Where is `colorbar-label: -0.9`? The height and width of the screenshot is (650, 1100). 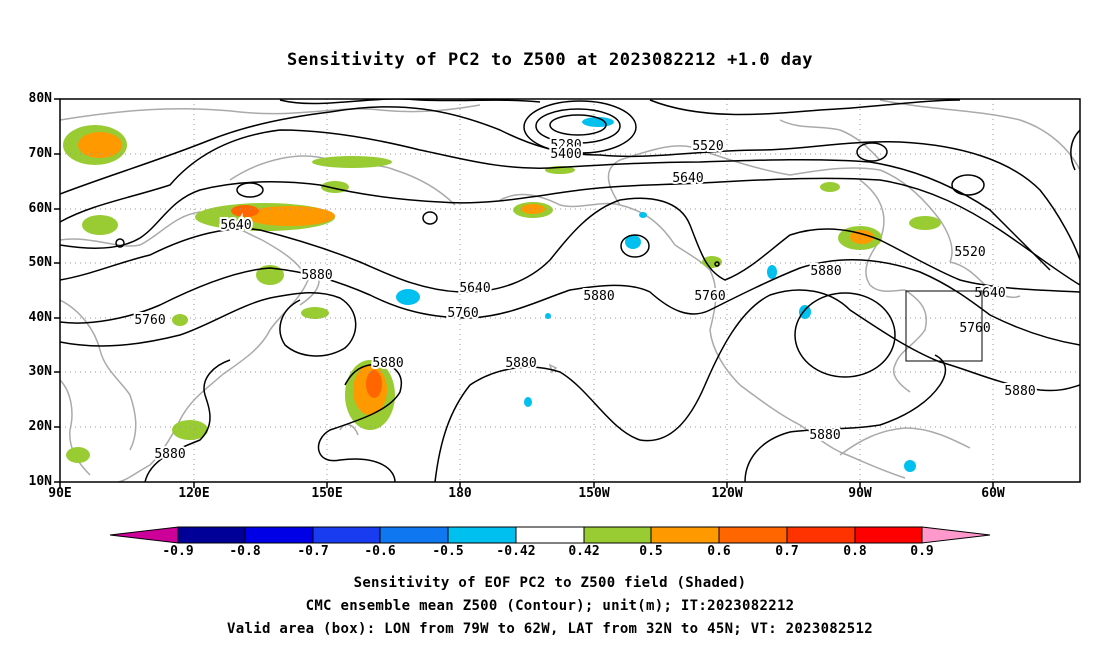
colorbar-label: -0.9 is located at coordinates (178, 551).